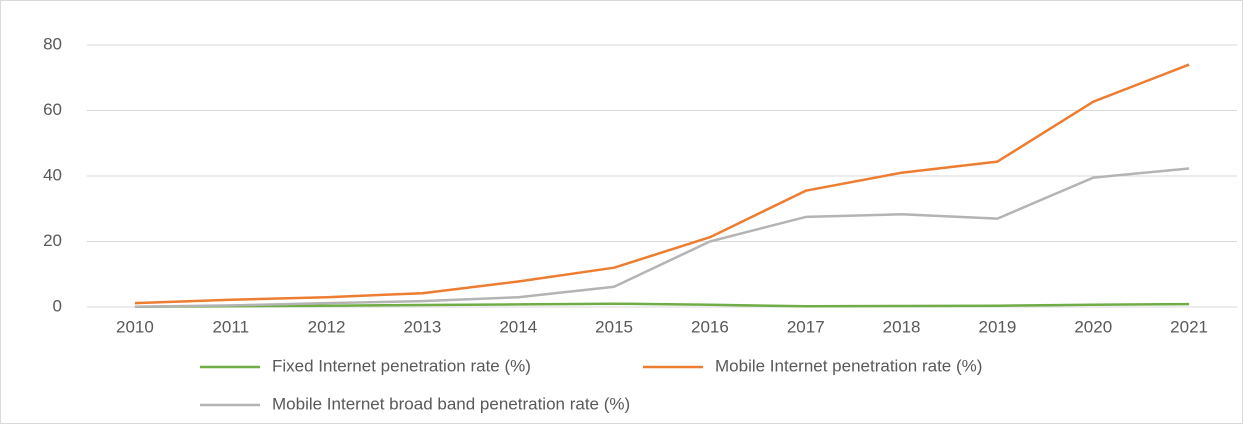  Describe the element at coordinates (52, 43) in the screenshot. I see `y-tick-label: 80` at that location.